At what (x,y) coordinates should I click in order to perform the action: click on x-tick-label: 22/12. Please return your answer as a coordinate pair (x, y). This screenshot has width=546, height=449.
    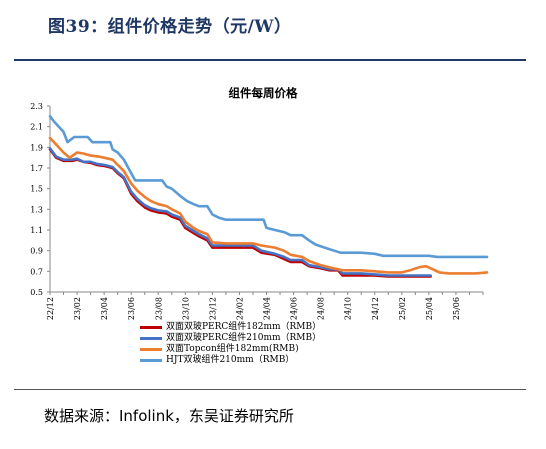
    Looking at the image, I should click on (50, 308).